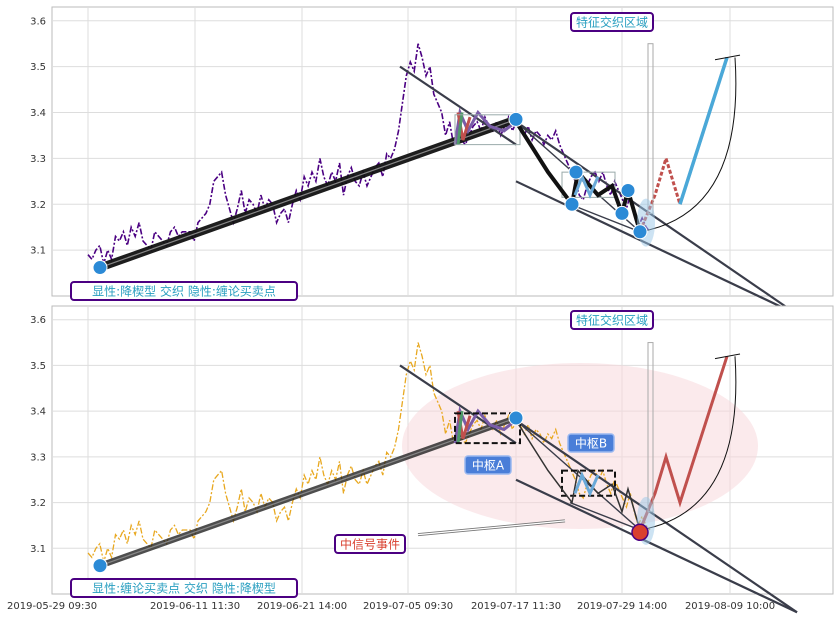 Image resolution: width=839 pixels, height=617 pixels. What do you see at coordinates (460, 128) in the screenshot?
I see `top-pivot-strokes-green` at bounding box center [460, 128].